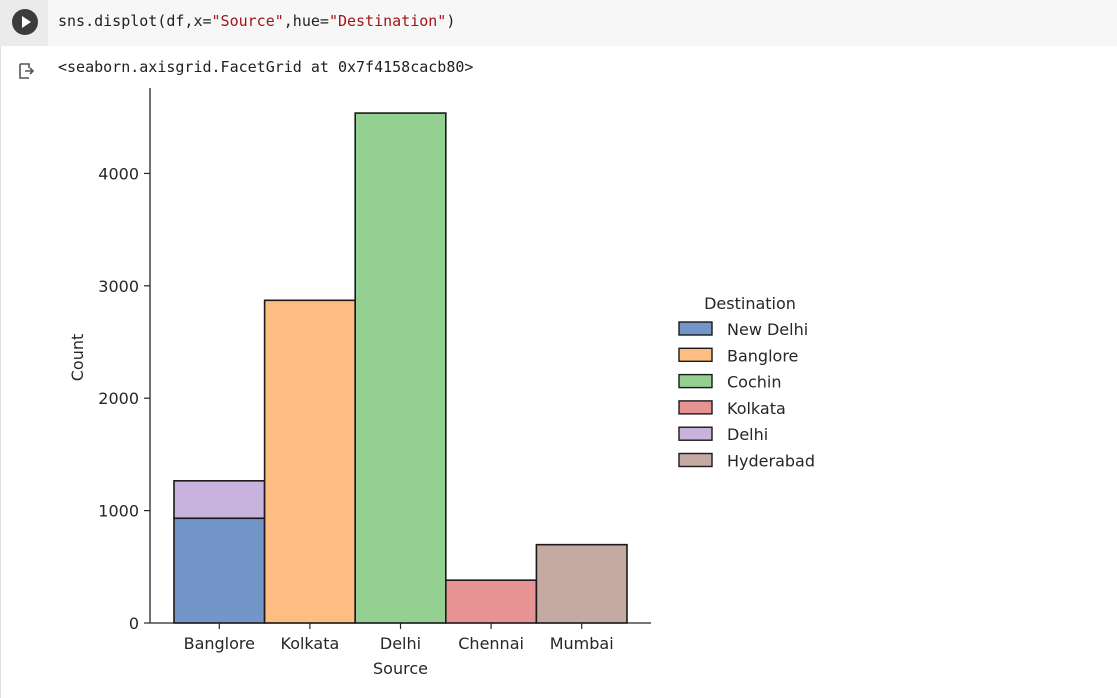  Describe the element at coordinates (219, 500) in the screenshot. I see `bar-banglore-delhi` at that location.